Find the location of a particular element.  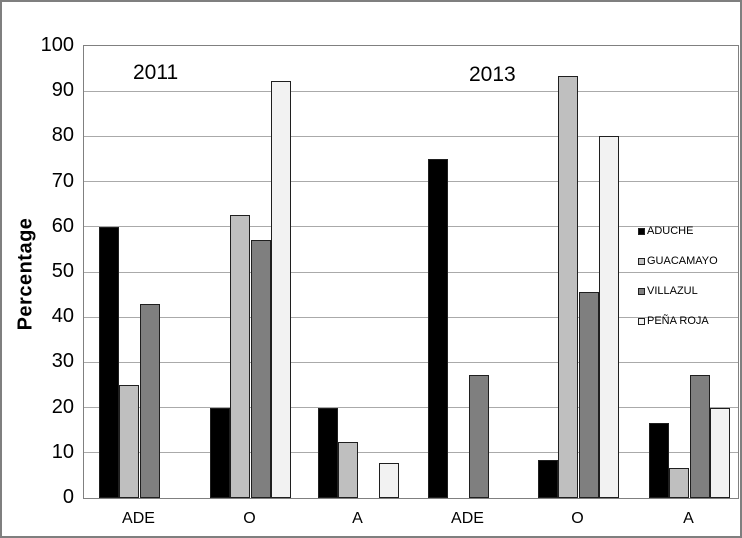

y-tick-label-30: 30 is located at coordinates (62, 361).